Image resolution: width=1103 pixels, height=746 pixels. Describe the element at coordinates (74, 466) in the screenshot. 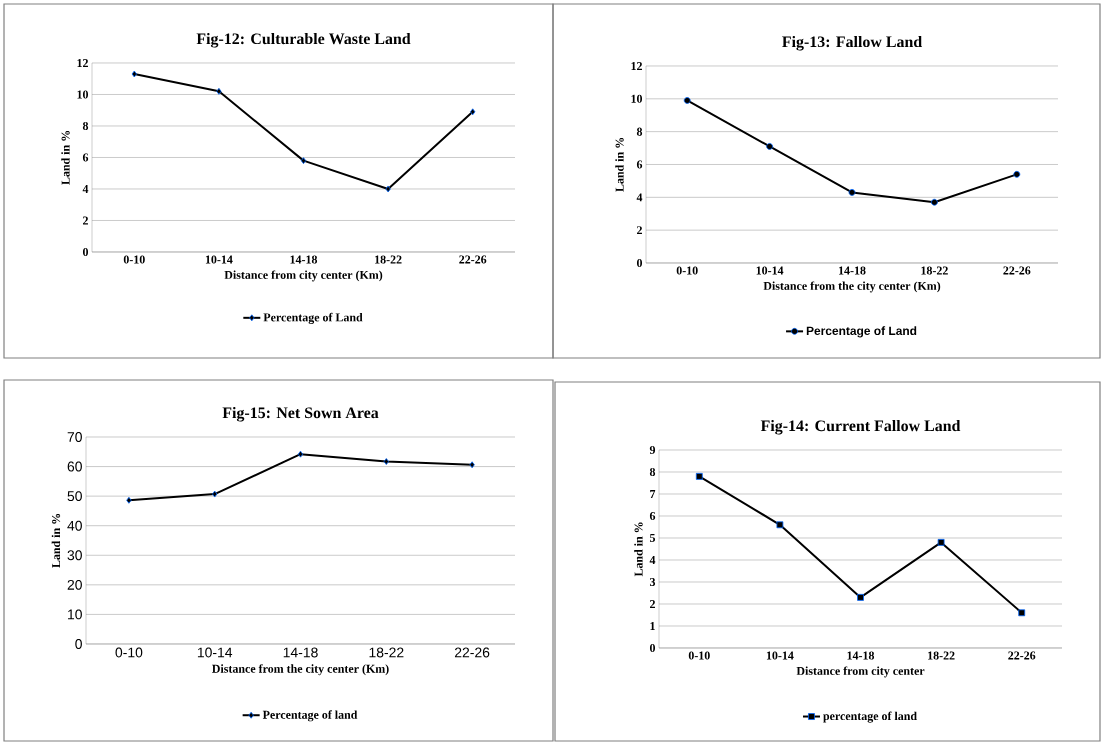

I see `y-tick-label: 60` at that location.